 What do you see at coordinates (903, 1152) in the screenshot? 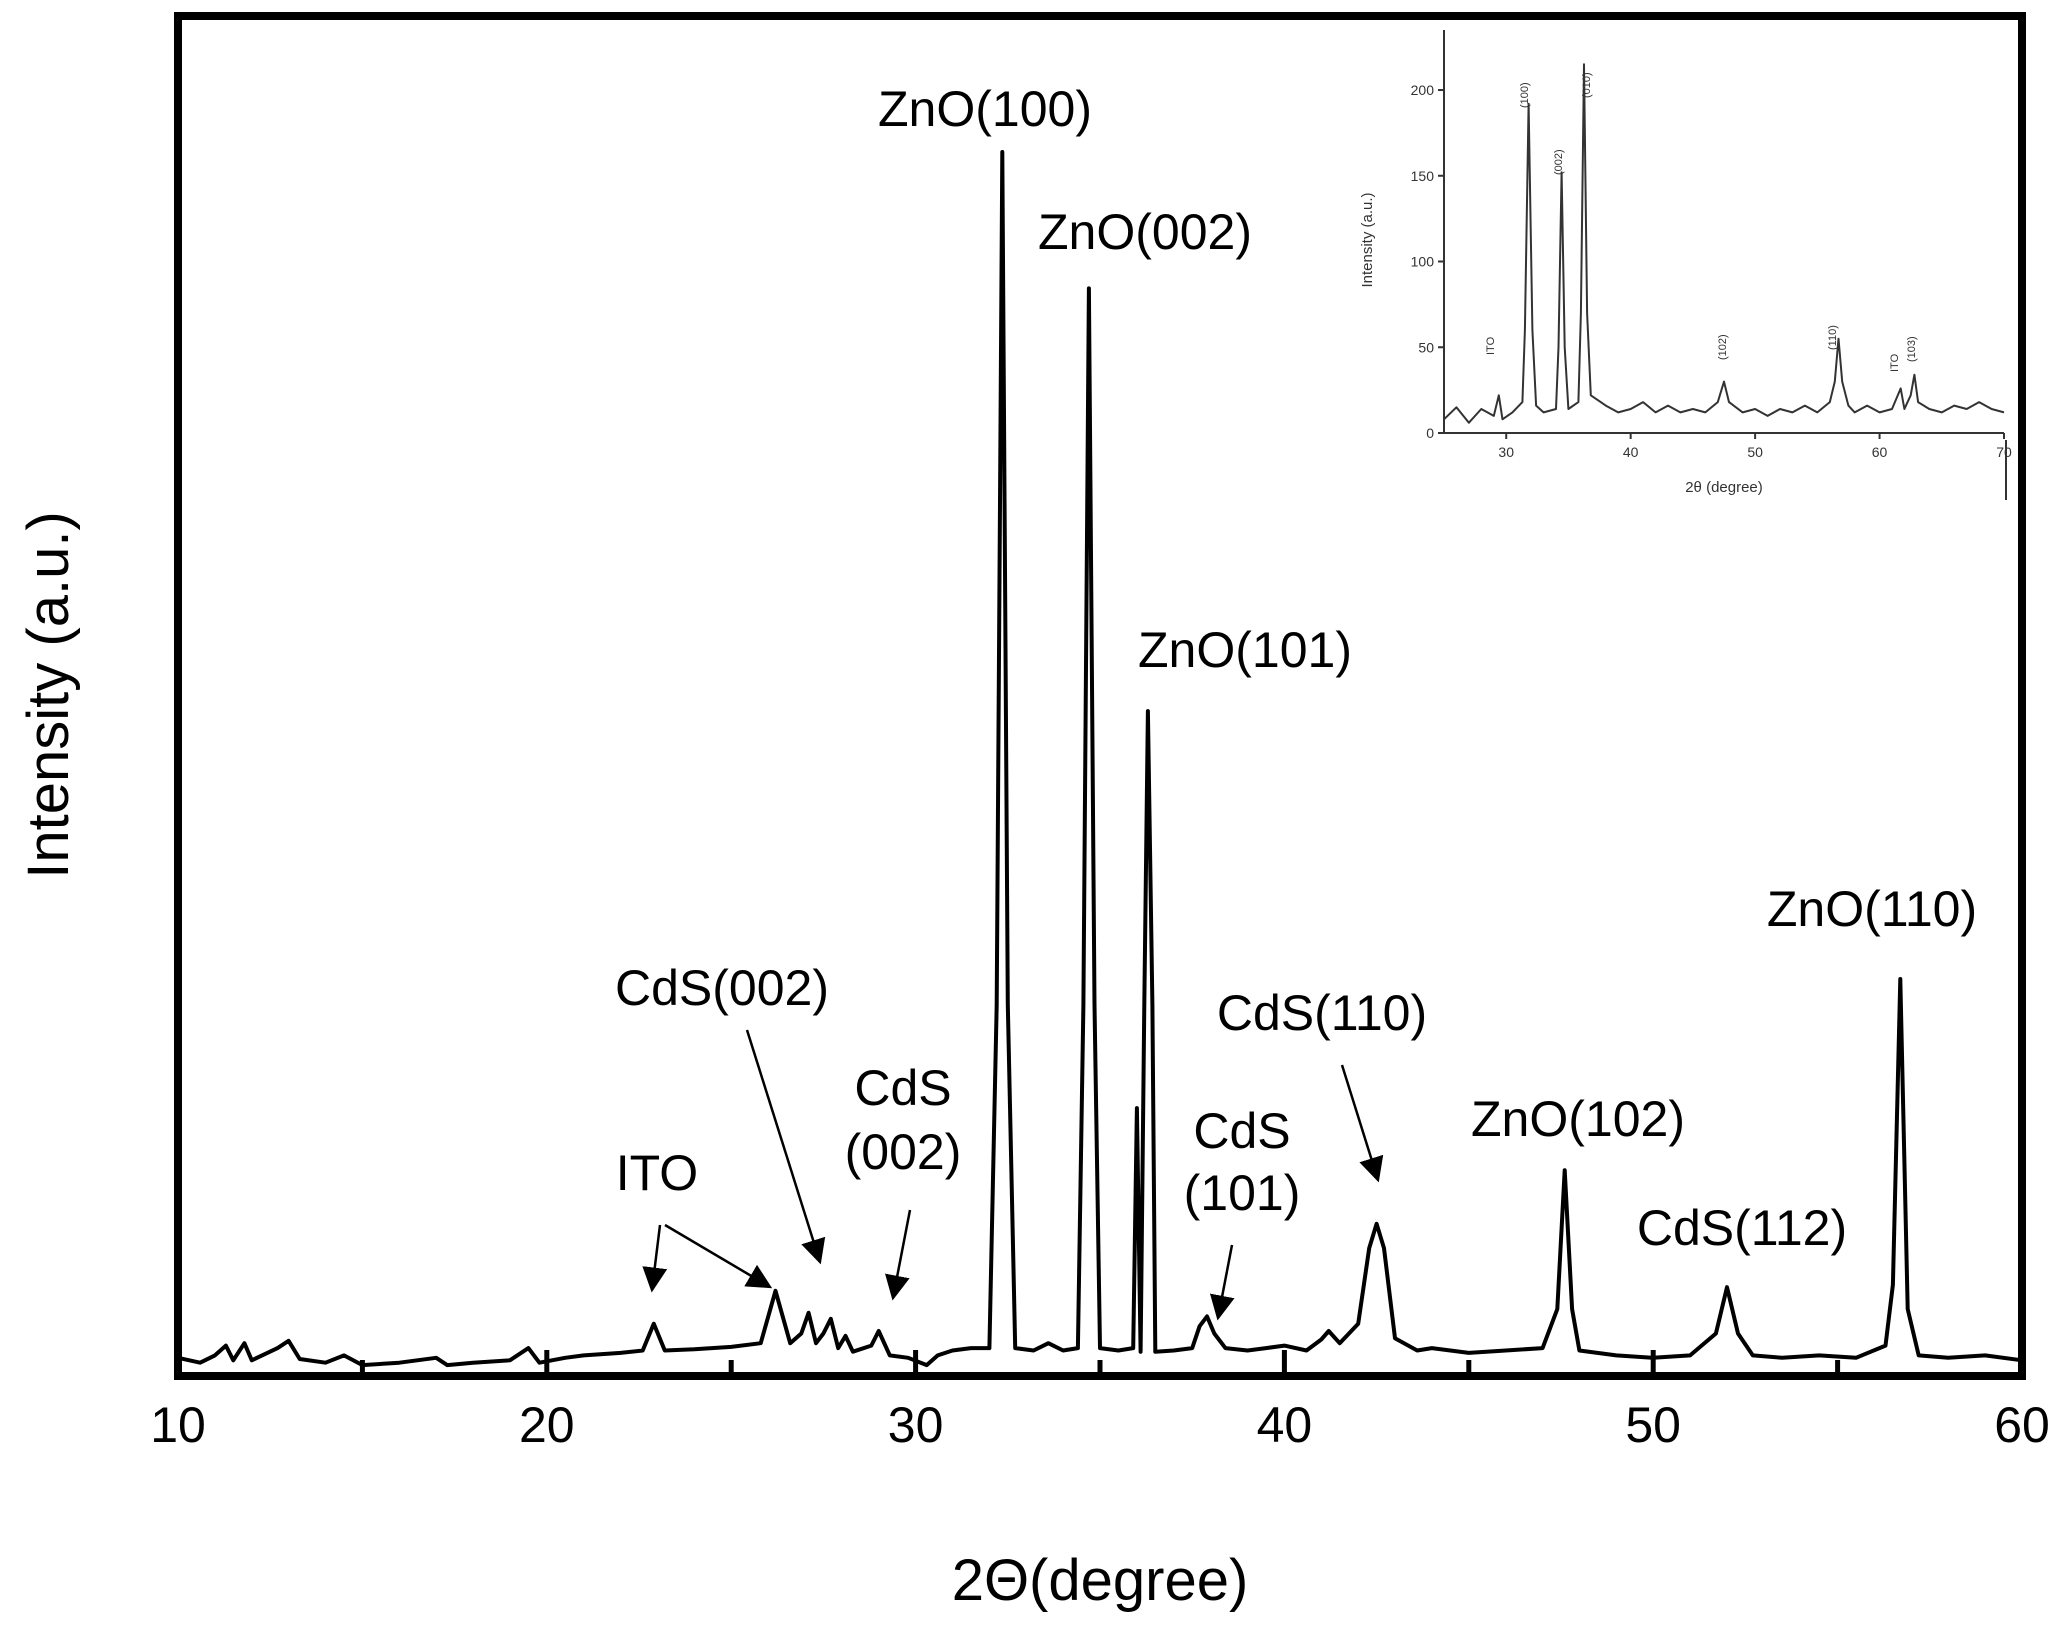
I see `peak-label-line: (002)` at bounding box center [903, 1152].